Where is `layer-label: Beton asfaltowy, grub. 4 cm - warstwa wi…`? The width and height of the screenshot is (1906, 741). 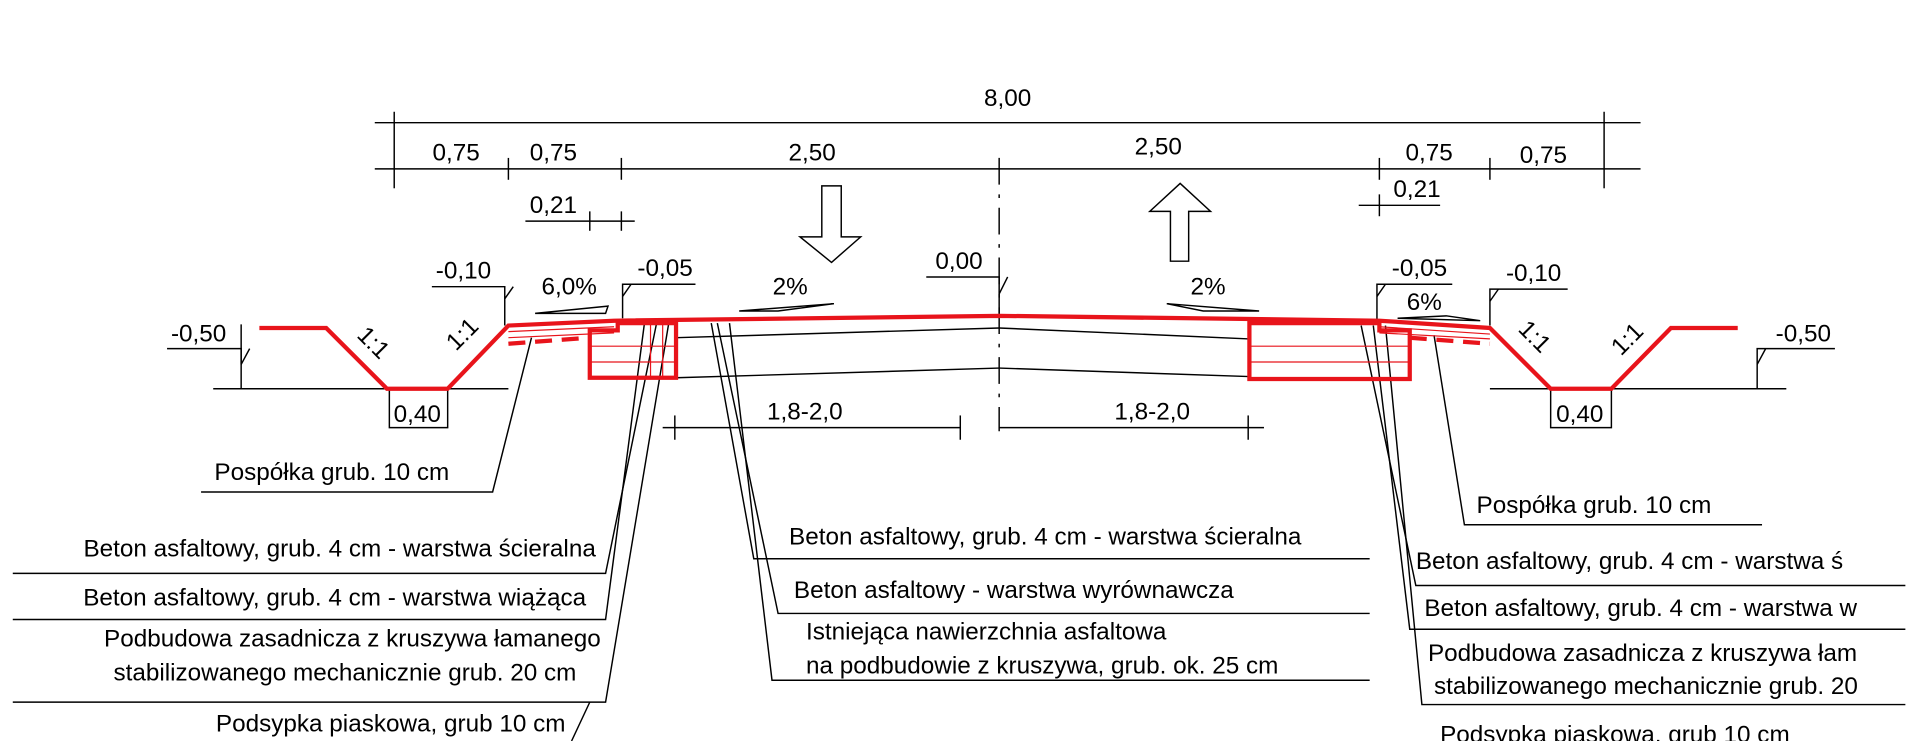
layer-label: Beton asfaltowy, grub. 4 cm - warstwa wi… is located at coordinates (334, 597).